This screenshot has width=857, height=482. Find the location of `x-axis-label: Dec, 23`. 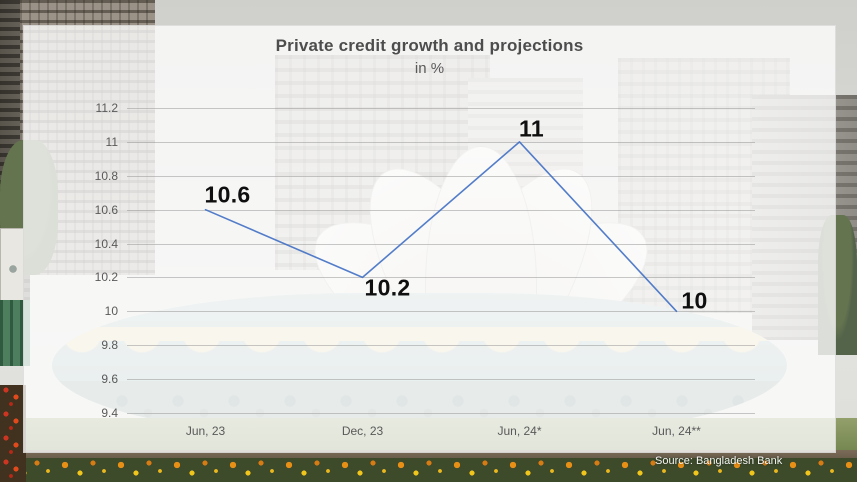

x-axis-label: Dec, 23 is located at coordinates (362, 431).